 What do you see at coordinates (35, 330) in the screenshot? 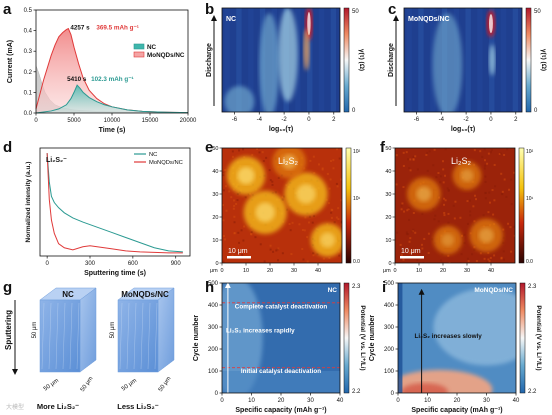
I see `height-dimension-nc: 50 μm` at bounding box center [35, 330].